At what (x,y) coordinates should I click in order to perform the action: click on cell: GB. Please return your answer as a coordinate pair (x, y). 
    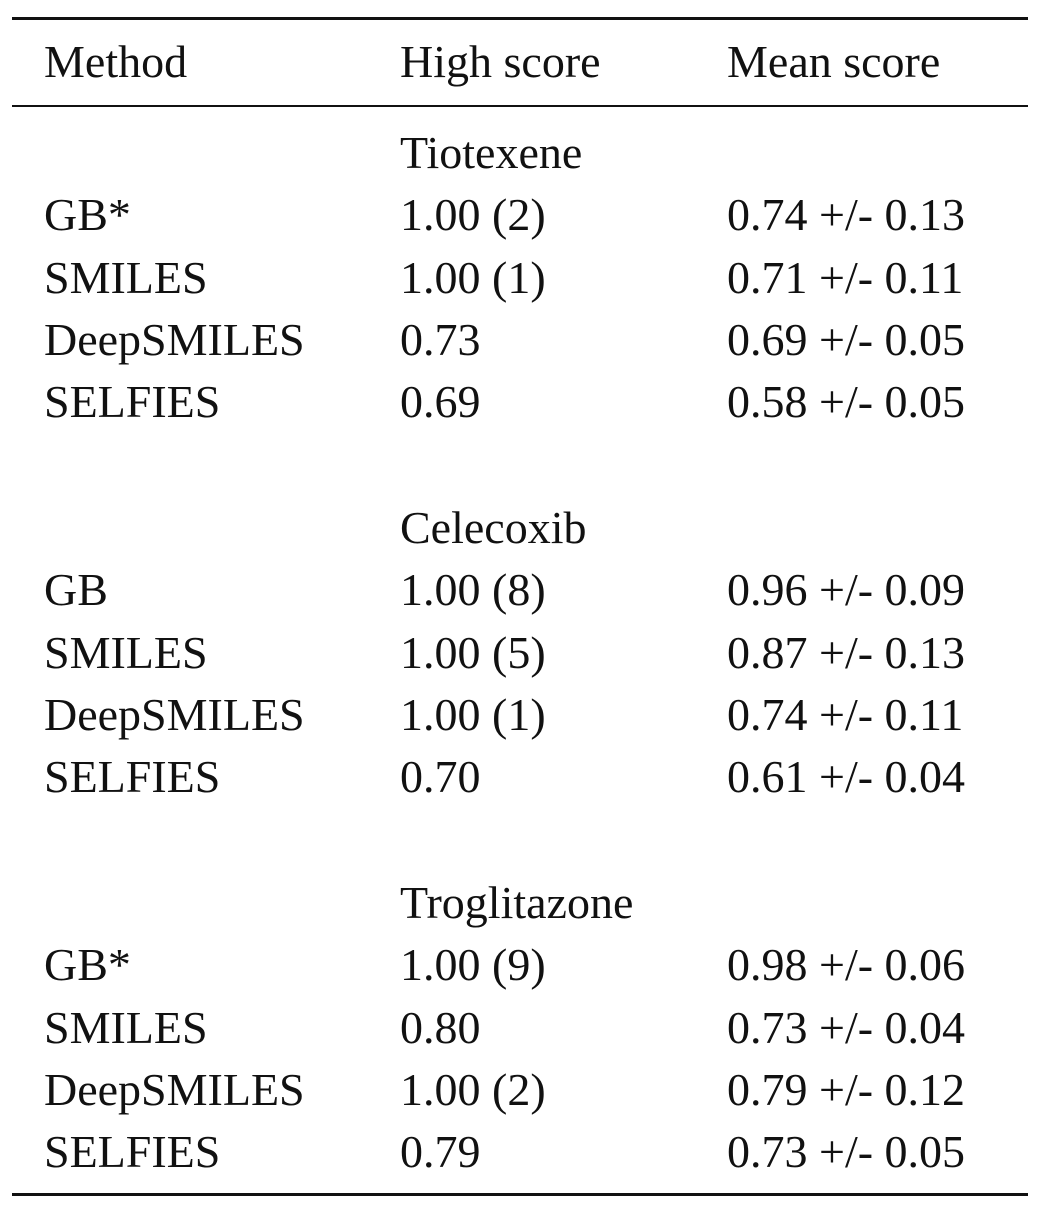
    Looking at the image, I should click on (76, 590).